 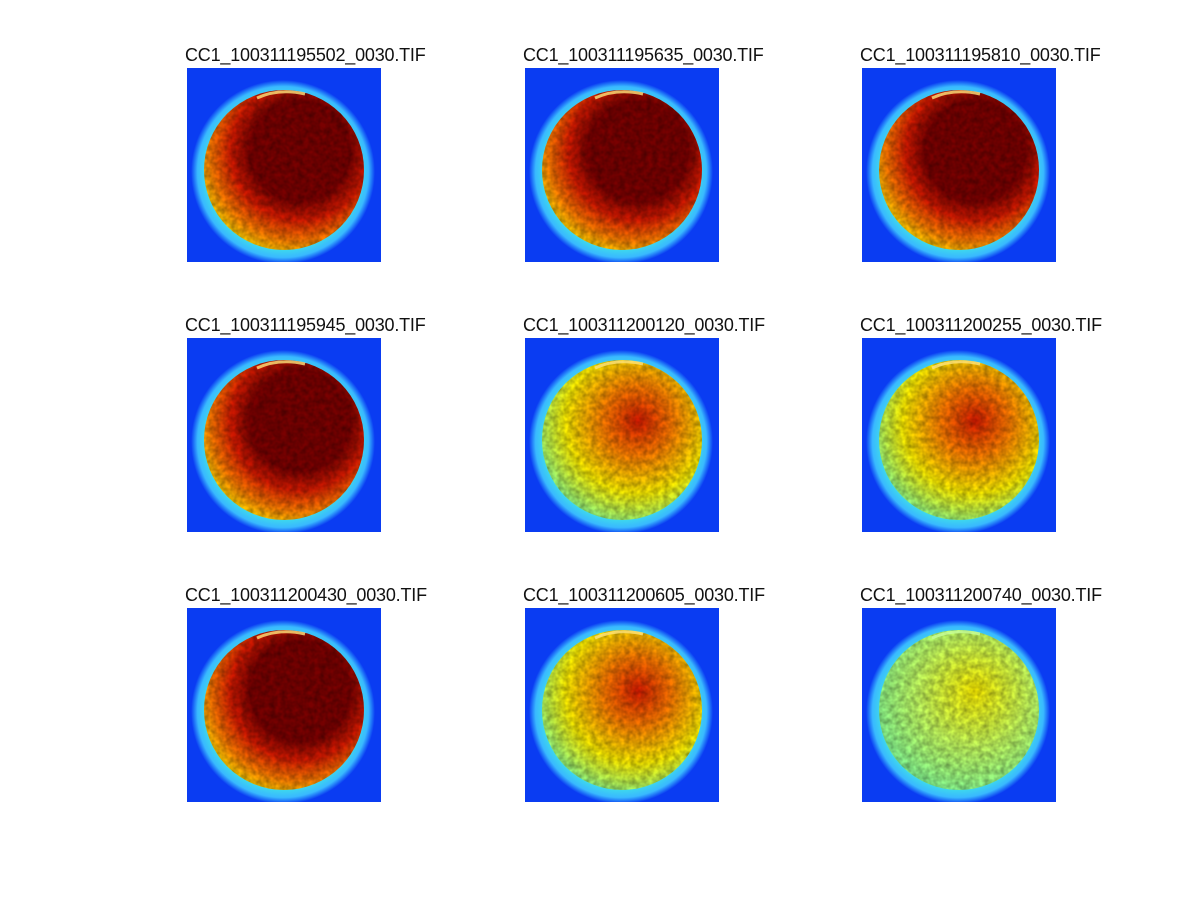 What do you see at coordinates (981, 595) in the screenshot?
I see `panel-title: CC1_100311200740_0030.TIF` at bounding box center [981, 595].